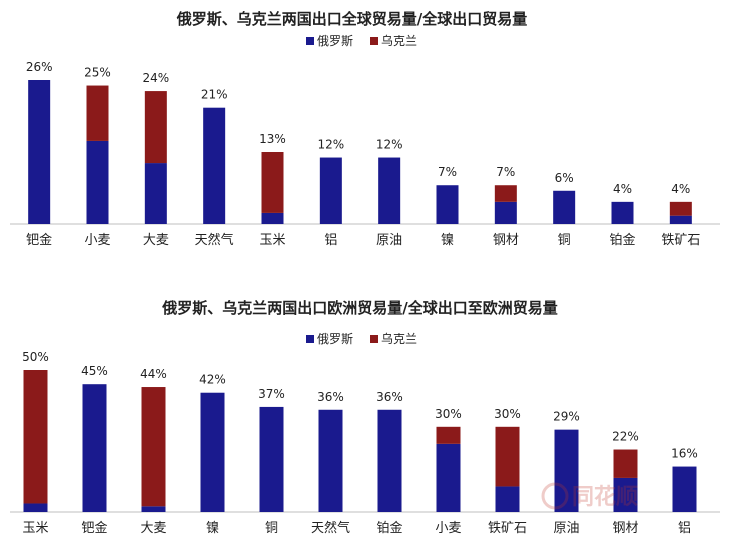 The width and height of the screenshot is (736, 544). Describe the element at coordinates (330, 397) in the screenshot. I see `chart-2-data-label-5: 36%` at that location.